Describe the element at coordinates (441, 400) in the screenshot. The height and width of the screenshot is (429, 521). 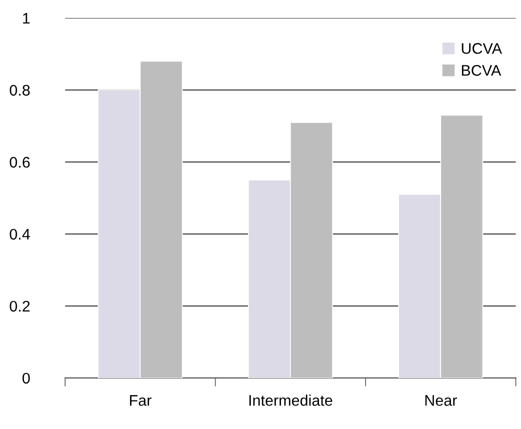
I see `x-tick-label: Near` at that location.